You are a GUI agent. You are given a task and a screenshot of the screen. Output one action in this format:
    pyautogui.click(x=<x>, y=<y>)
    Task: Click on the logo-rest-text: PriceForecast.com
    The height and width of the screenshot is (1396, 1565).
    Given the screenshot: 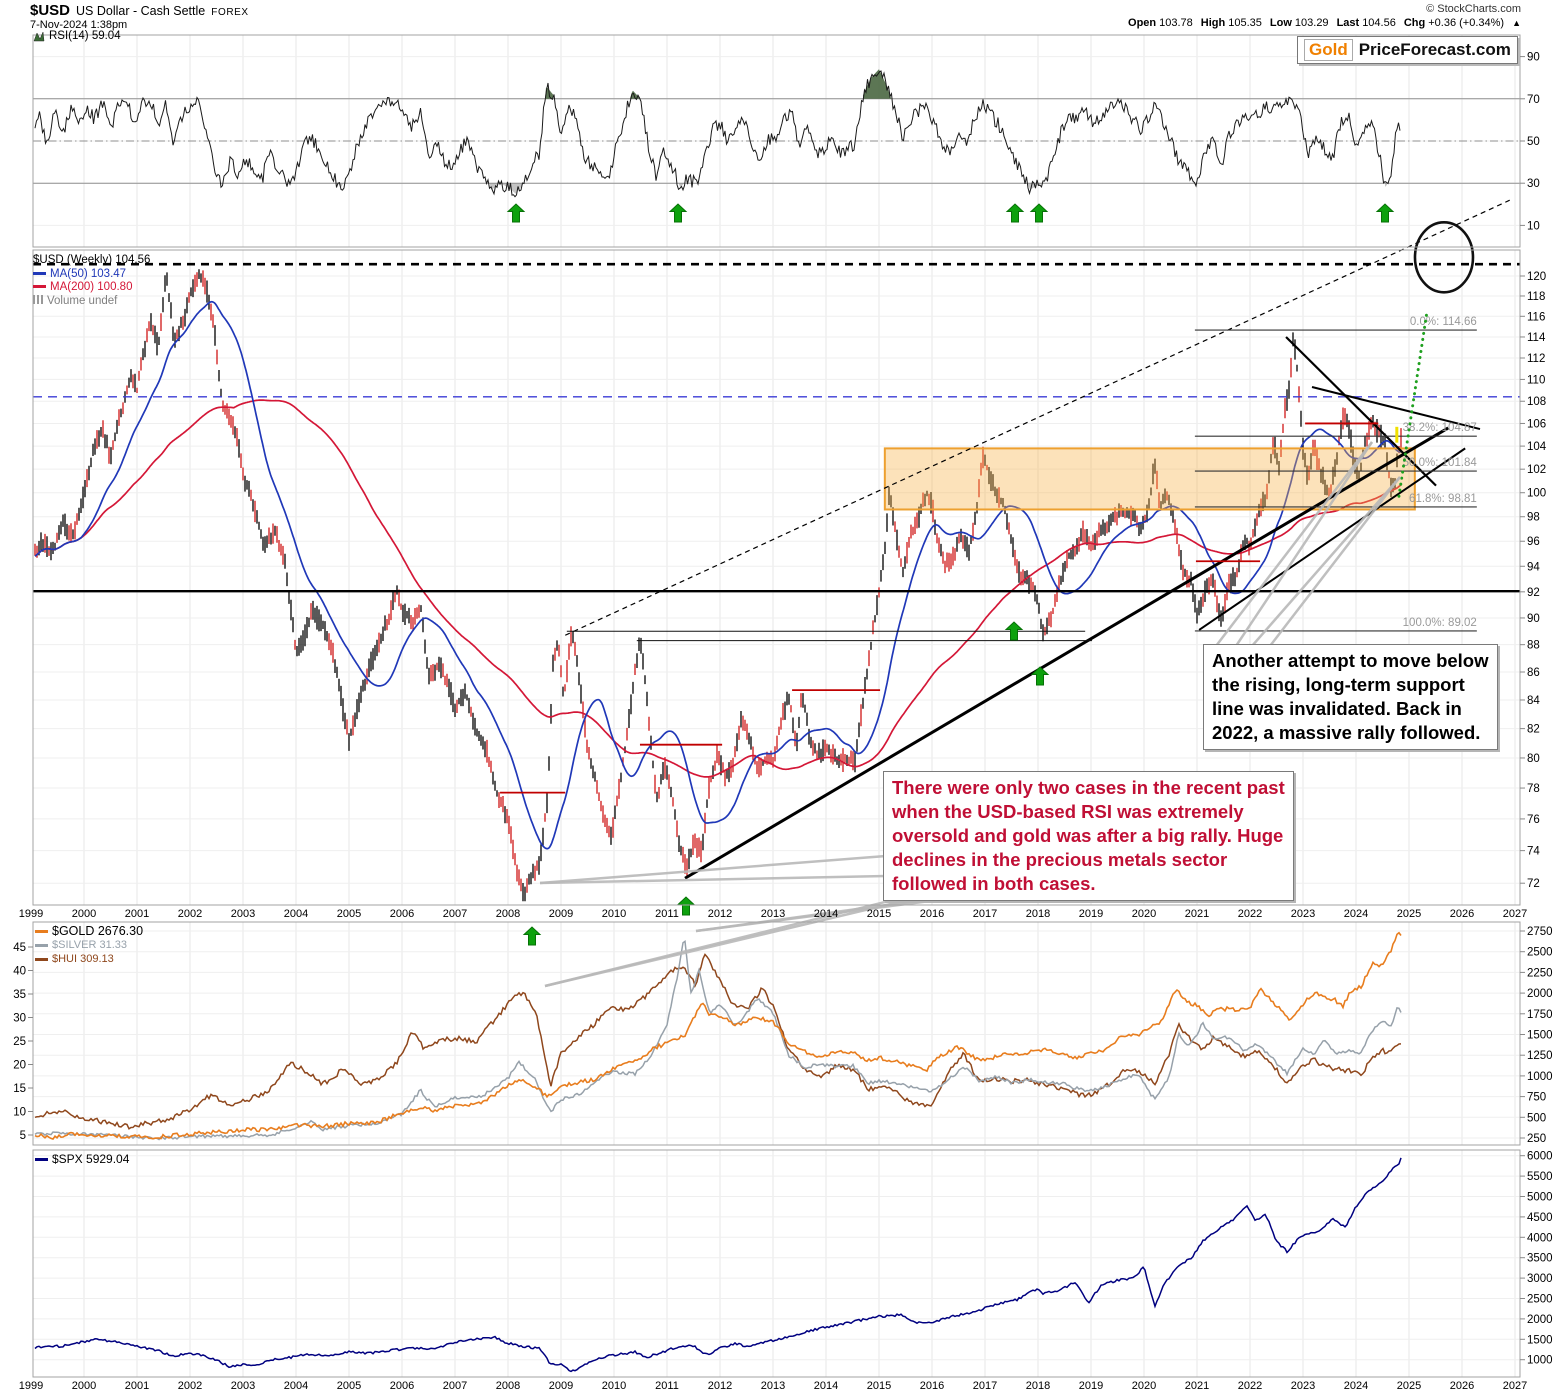 What is the action you would take?
    pyautogui.click(x=1434, y=49)
    